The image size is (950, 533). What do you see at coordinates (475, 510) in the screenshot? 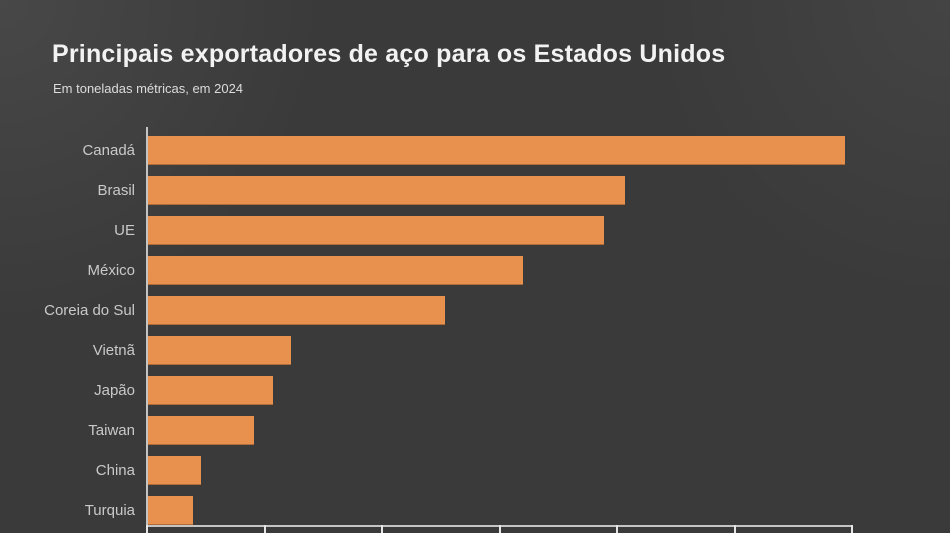
I see `bar-row: Turquia` at bounding box center [475, 510].